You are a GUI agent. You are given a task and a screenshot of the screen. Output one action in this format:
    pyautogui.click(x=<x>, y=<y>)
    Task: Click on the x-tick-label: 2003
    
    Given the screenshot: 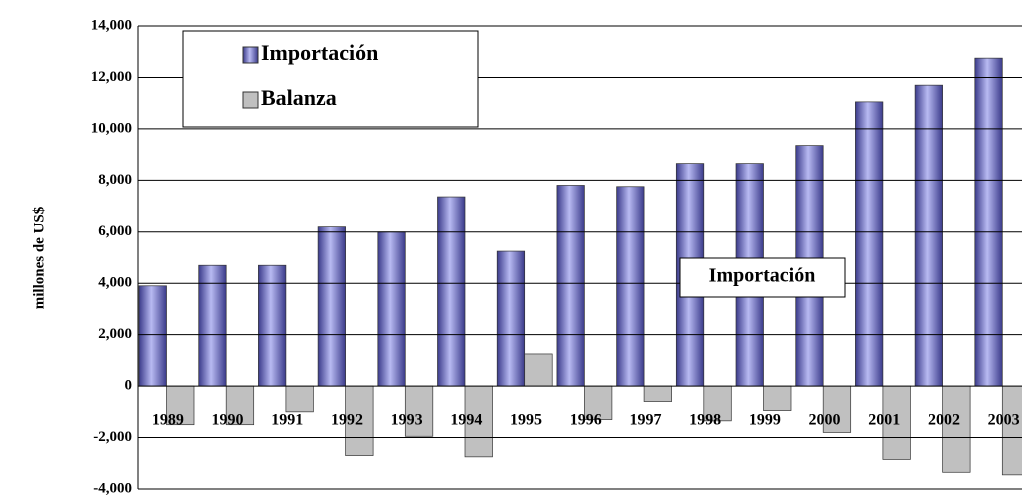 What is the action you would take?
    pyautogui.click(x=1004, y=420)
    